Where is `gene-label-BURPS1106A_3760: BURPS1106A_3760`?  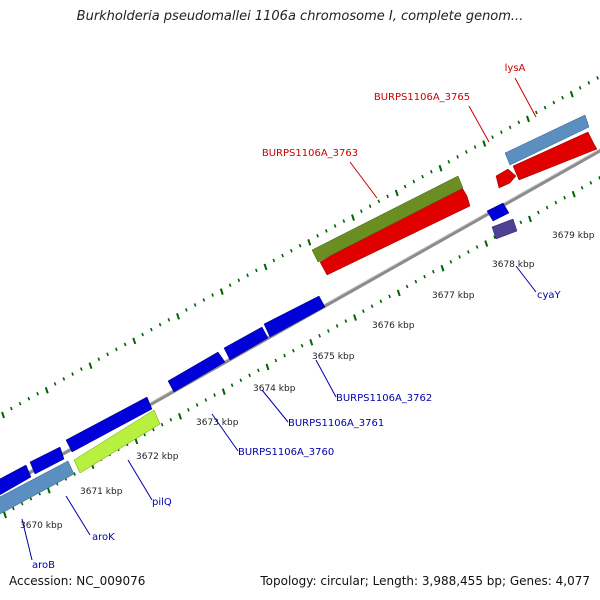 gene-label-BURPS1106A_3760: BURPS1106A_3760 is located at coordinates (286, 452).